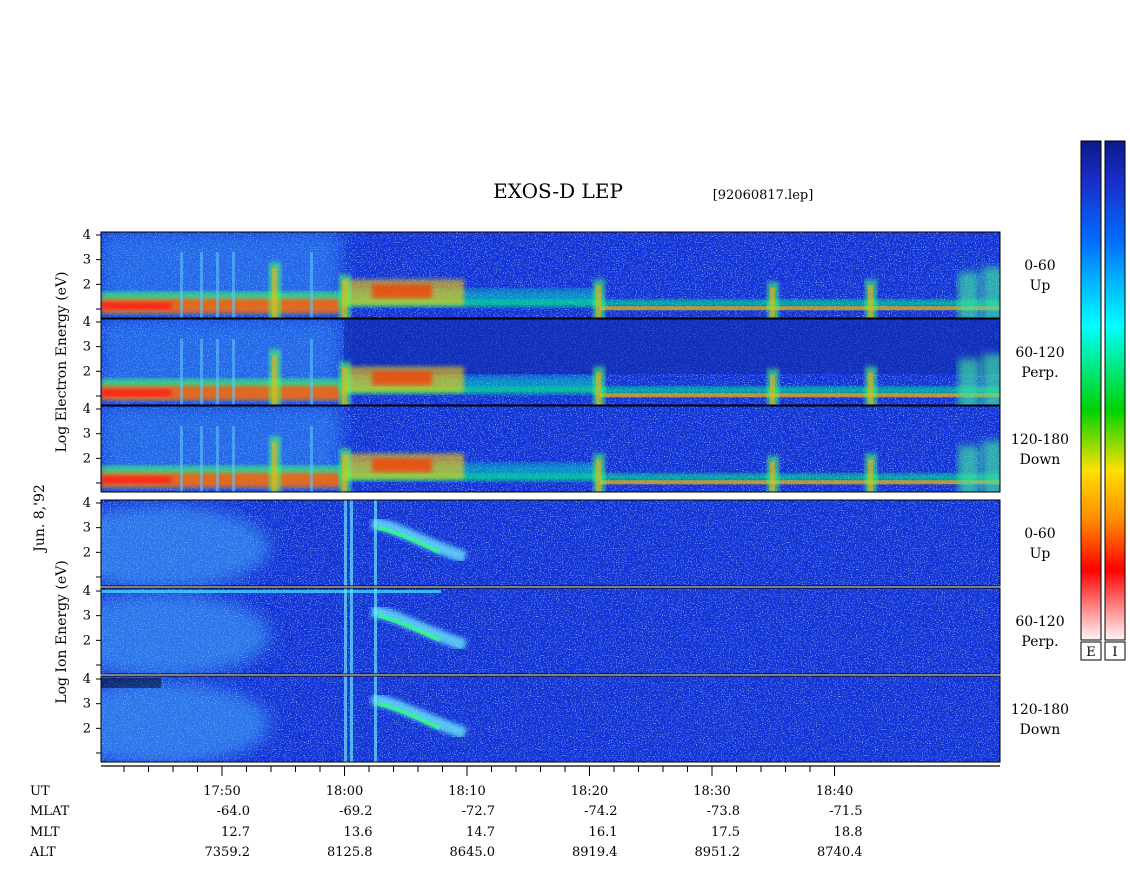  Describe the element at coordinates (834, 791) in the screenshot. I see `x-tick-label: 18:40` at that location.